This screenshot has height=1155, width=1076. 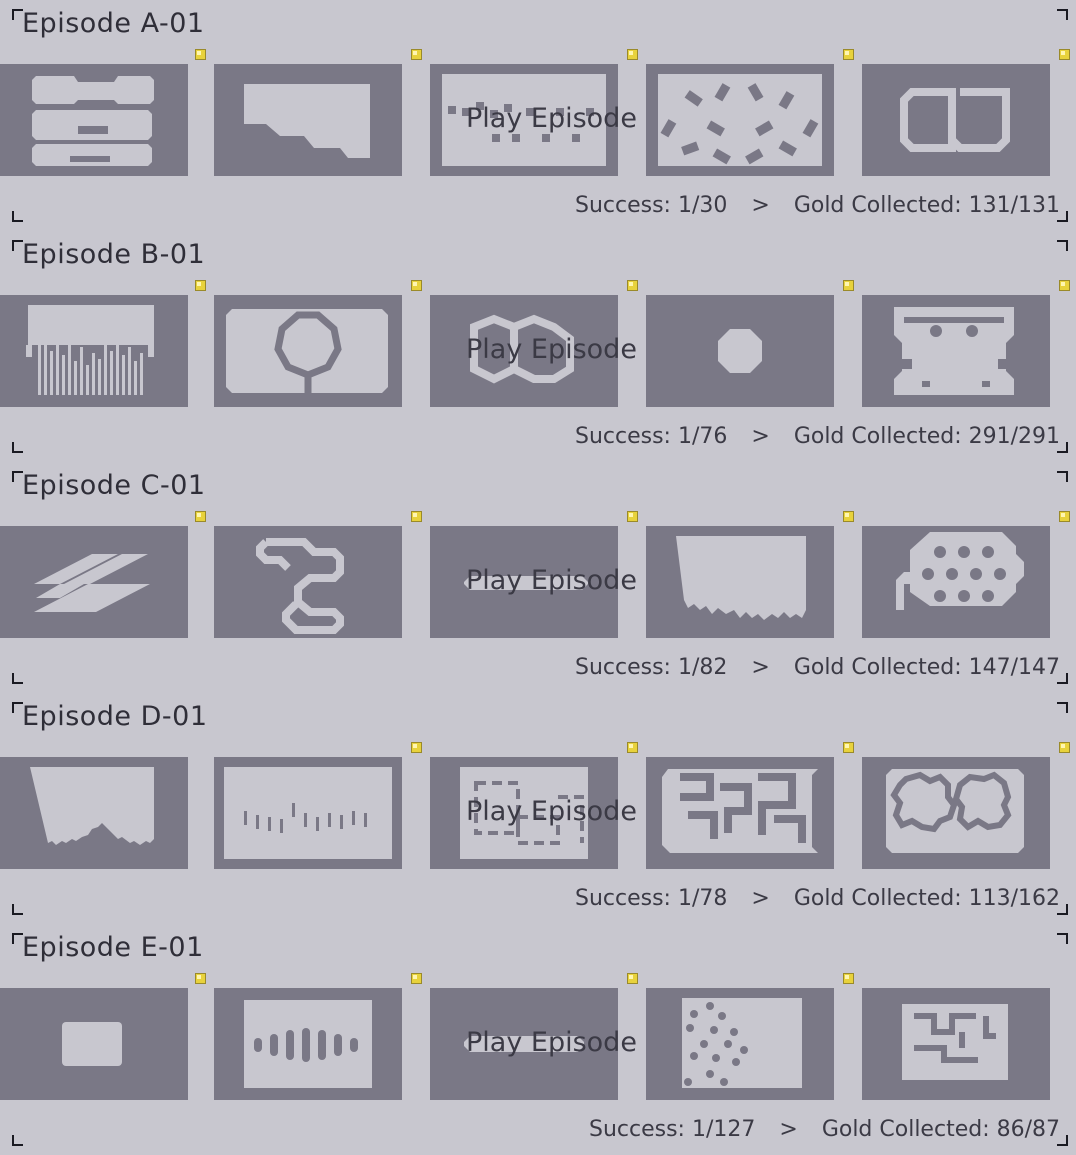 I want to click on episode-title: Episode E-01, so click(x=113, y=947).